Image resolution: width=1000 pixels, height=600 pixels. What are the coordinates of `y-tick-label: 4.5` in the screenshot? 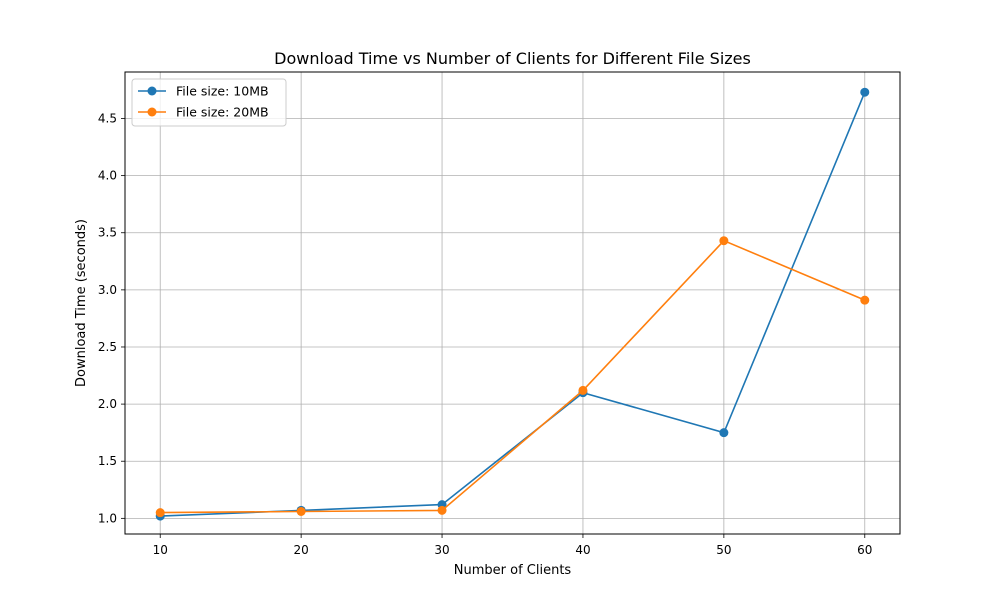 It's located at (107, 118).